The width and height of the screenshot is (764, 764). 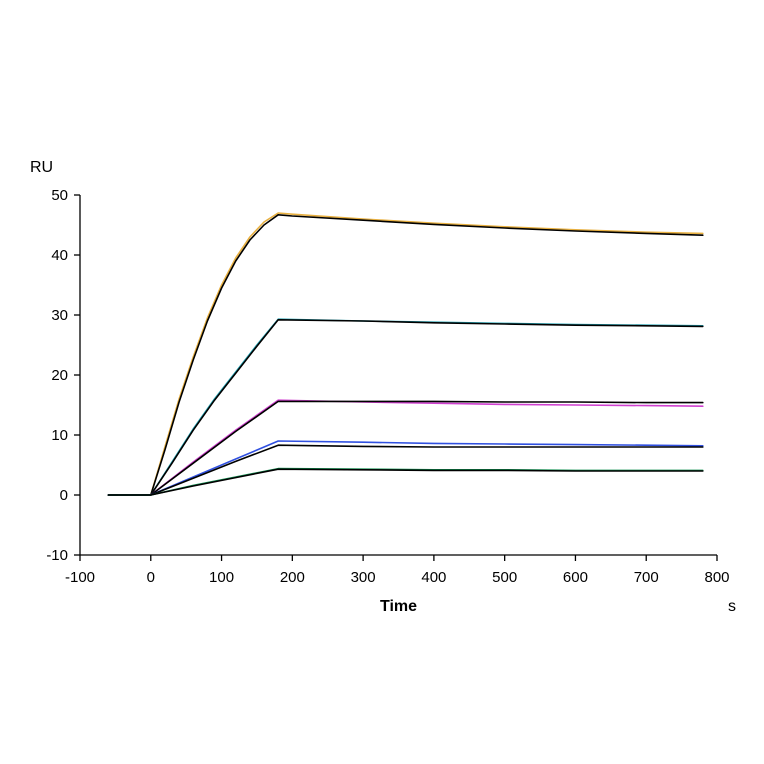 I want to click on x-tick-label: 500, so click(x=504, y=577).